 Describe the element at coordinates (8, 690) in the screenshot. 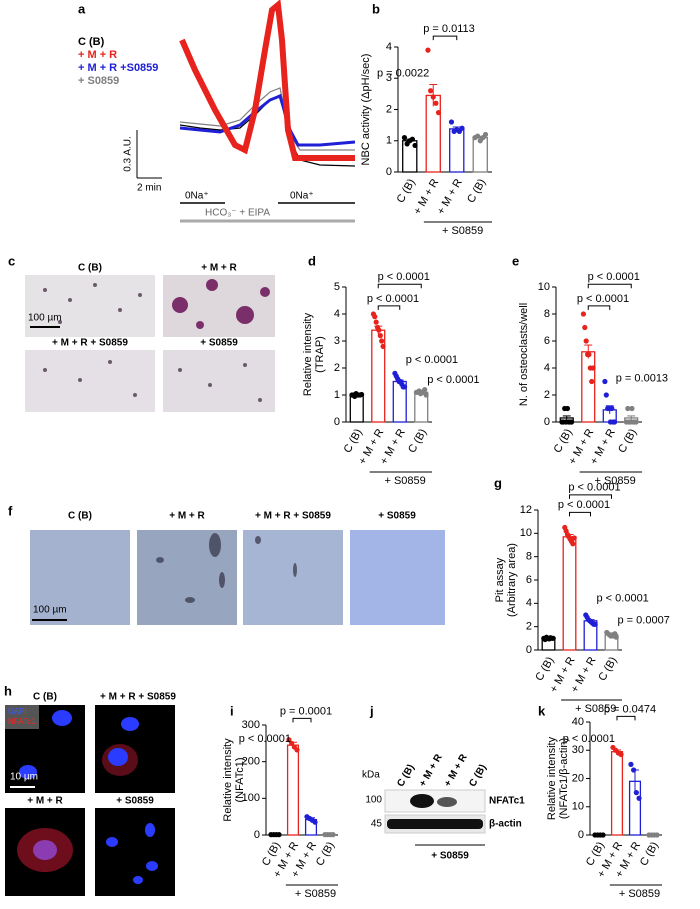

I see `panel-label: h` at that location.